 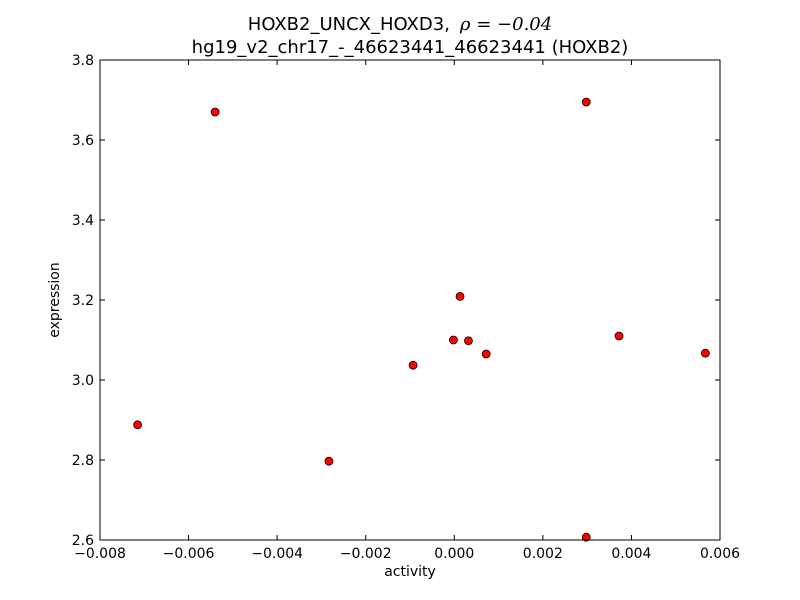 I want to click on y-tick-label: 3.4, so click(x=83, y=221).